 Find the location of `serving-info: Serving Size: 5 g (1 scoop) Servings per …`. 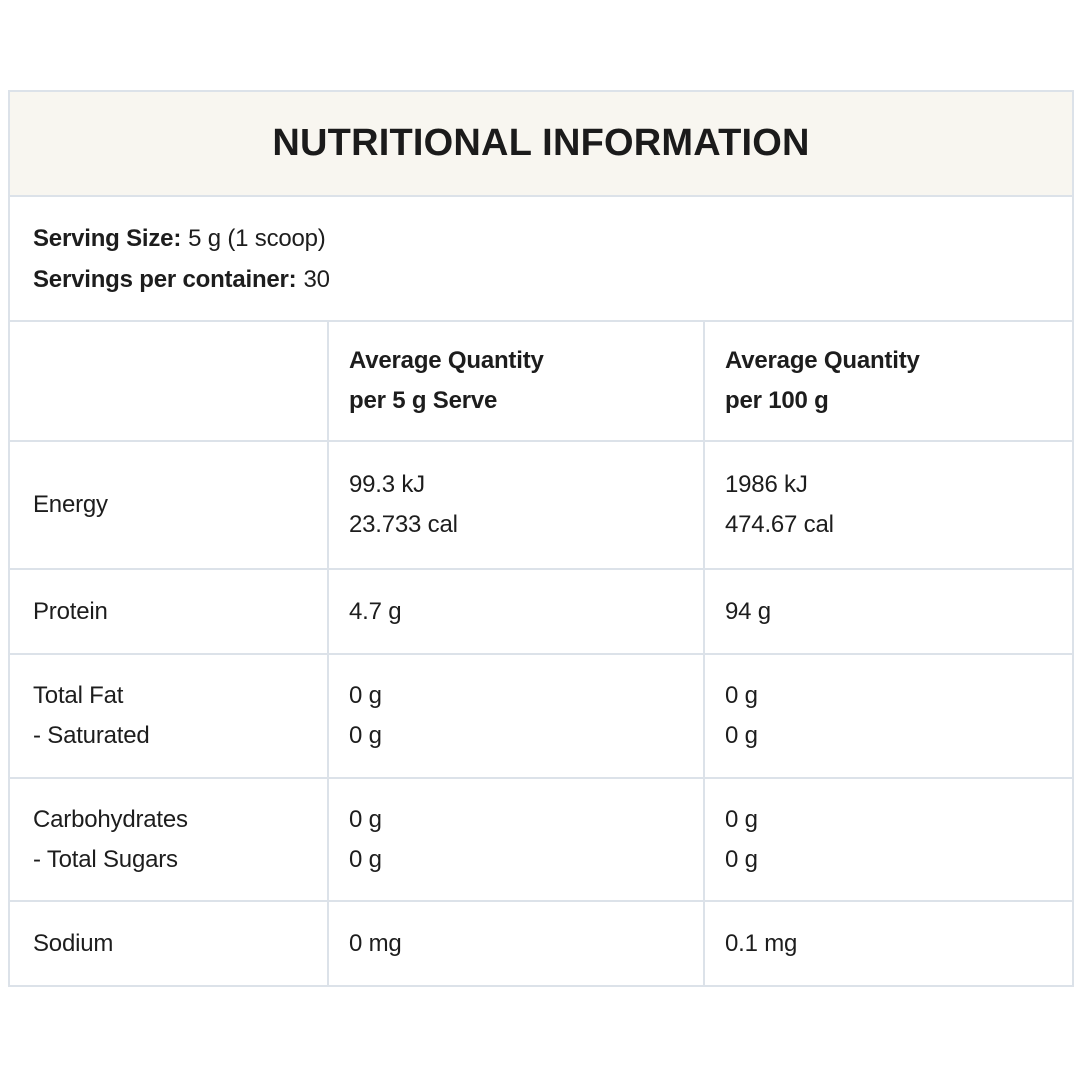

serving-info: Serving Size: 5 g (1 scoop) Servings per … is located at coordinates (541, 258).